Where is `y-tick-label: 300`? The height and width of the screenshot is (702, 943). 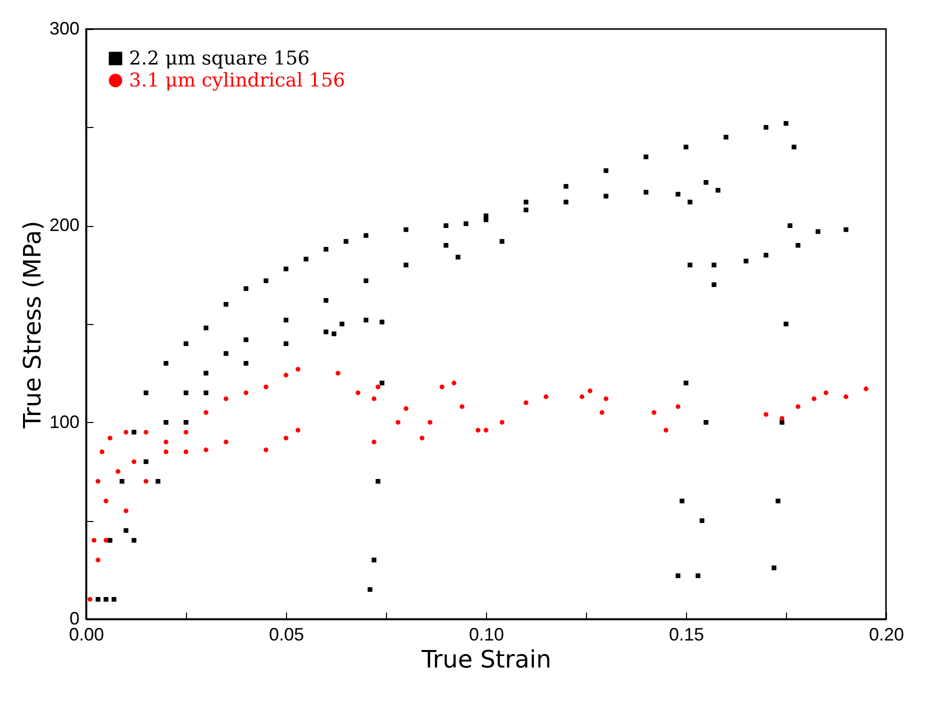
y-tick-label: 300 is located at coordinates (64, 28).